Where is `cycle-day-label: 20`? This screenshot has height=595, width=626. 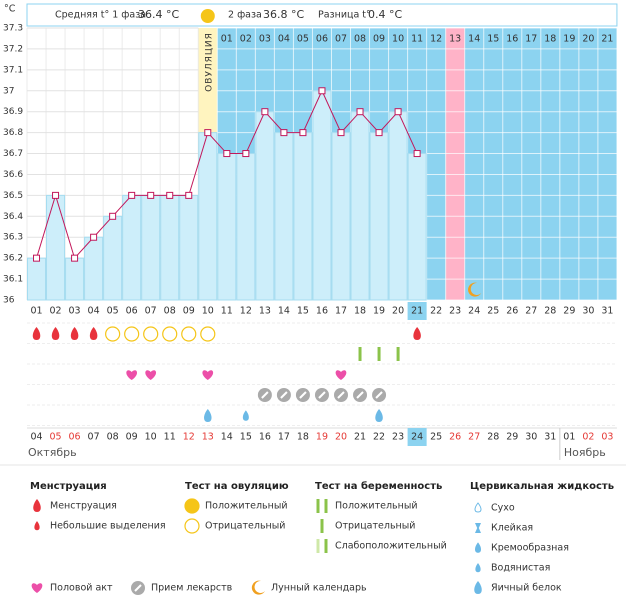
cycle-day-label: 20 is located at coordinates (398, 311).